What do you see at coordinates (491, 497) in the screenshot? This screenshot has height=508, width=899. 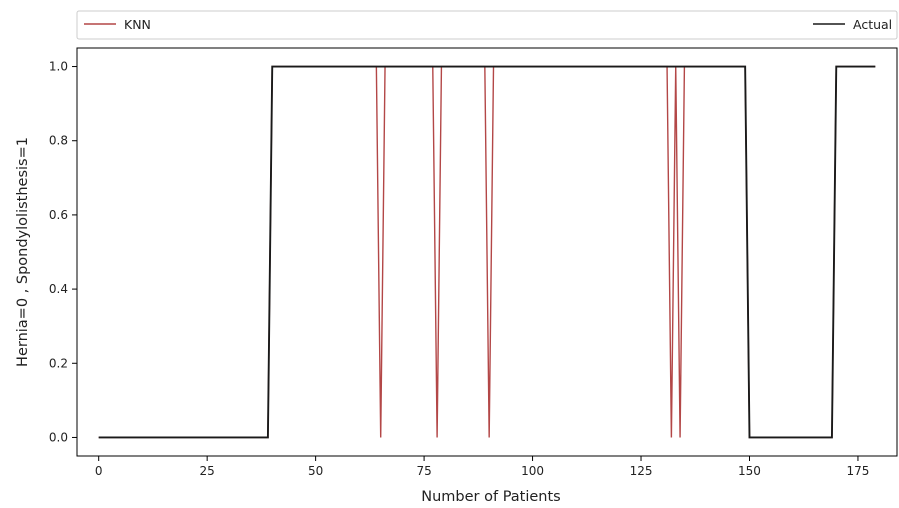 I see `x-axis-label: Number of Patients` at bounding box center [491, 497].